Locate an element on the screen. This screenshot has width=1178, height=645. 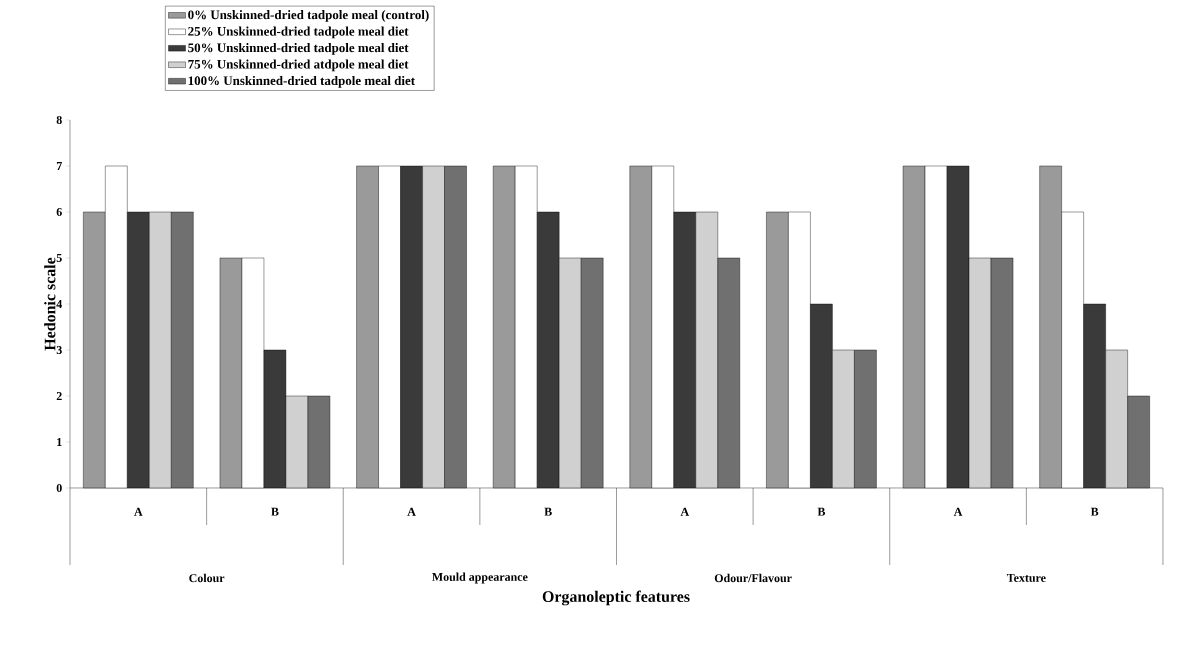
y-tick-label: 8 is located at coordinates (59, 120).